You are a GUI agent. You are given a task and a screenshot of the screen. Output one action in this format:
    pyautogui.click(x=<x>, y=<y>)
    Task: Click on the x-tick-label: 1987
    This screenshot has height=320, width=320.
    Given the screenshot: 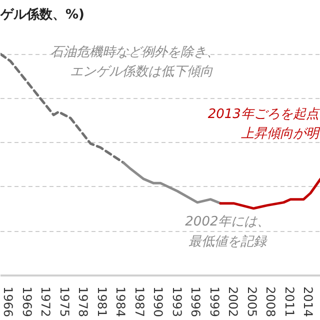 What is the action you would take?
    pyautogui.click(x=139, y=302)
    